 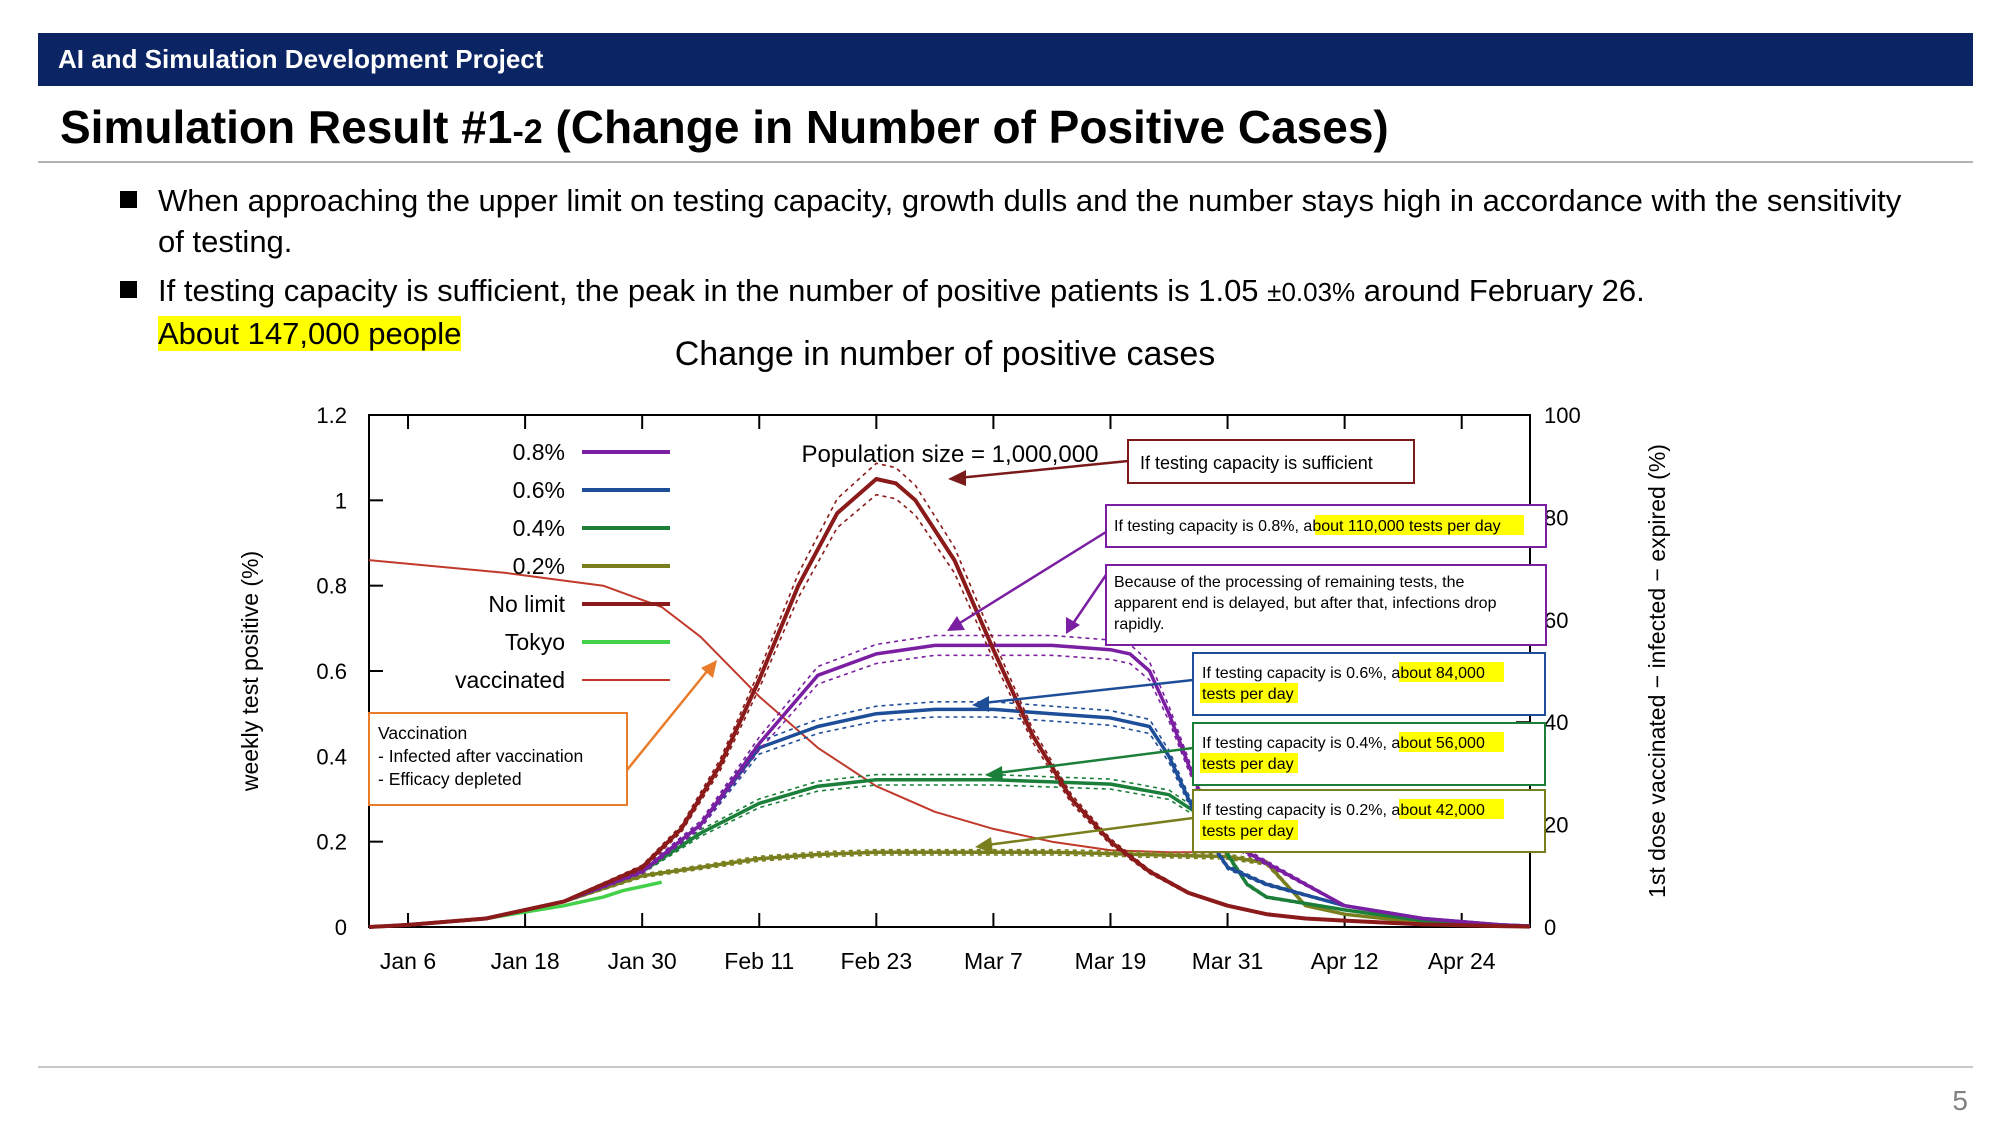 I want to click on y2-tick-label: 0, so click(x=1550, y=927).